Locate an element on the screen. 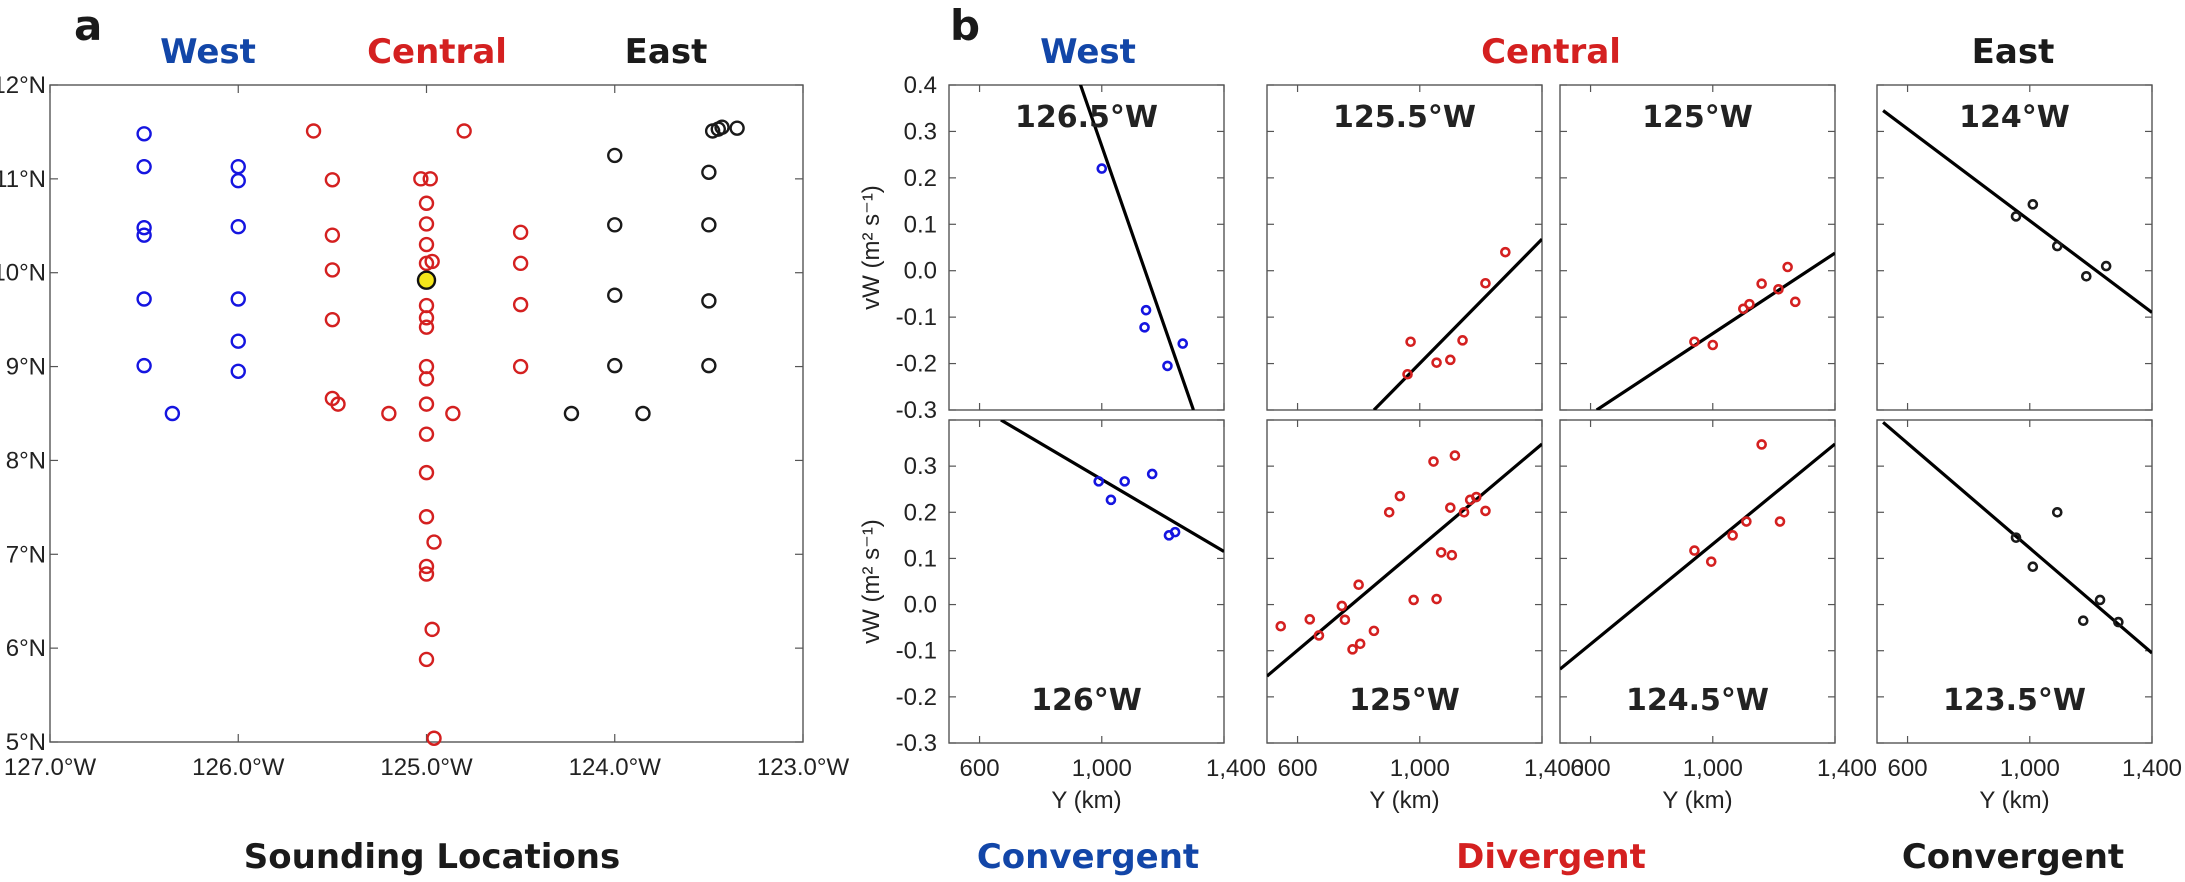  panel-b-east-caption: Convergent is located at coordinates (2013, 857).